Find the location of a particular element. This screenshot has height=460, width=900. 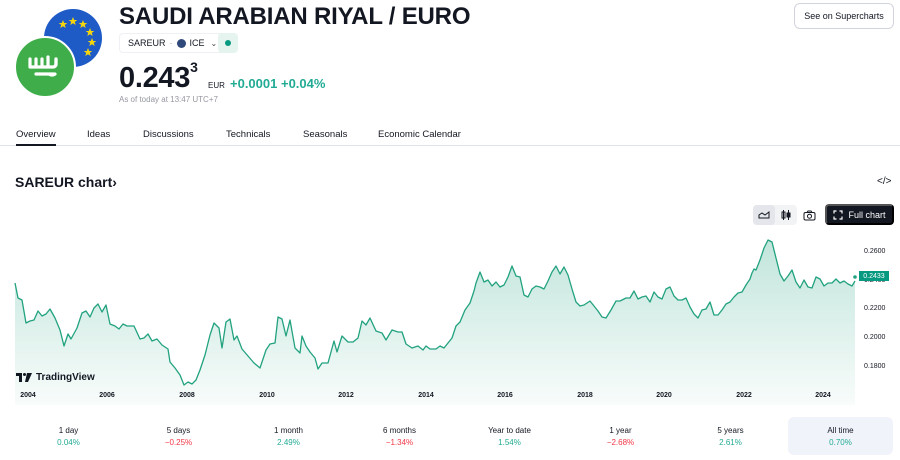

full-chart-button: Full chart is located at coordinates (859, 214).